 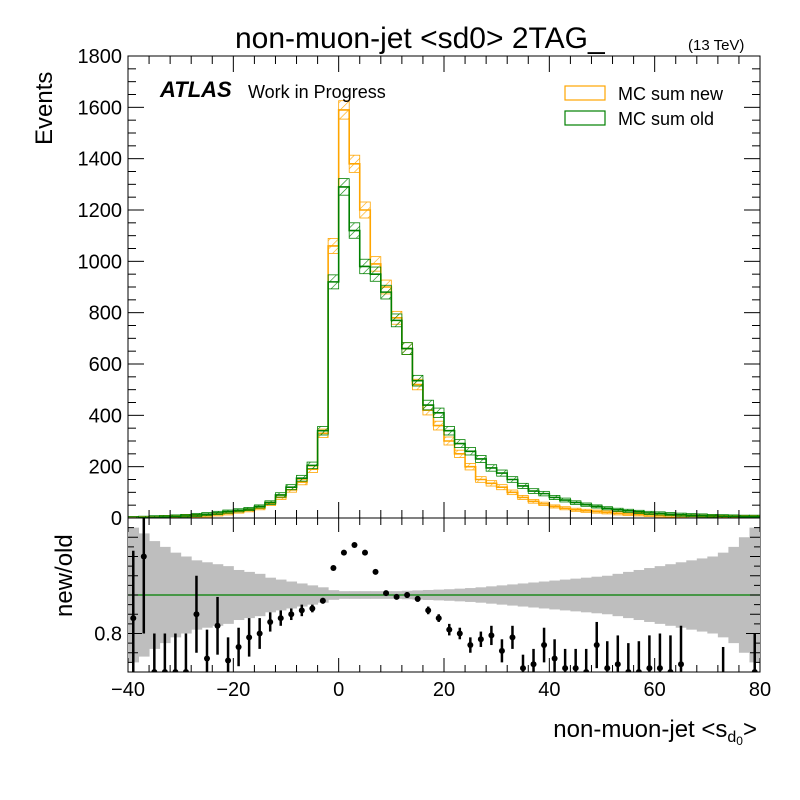 What do you see at coordinates (640, 729) in the screenshot?
I see `x-axis-title-main: non-muon-jet <s` at bounding box center [640, 729].